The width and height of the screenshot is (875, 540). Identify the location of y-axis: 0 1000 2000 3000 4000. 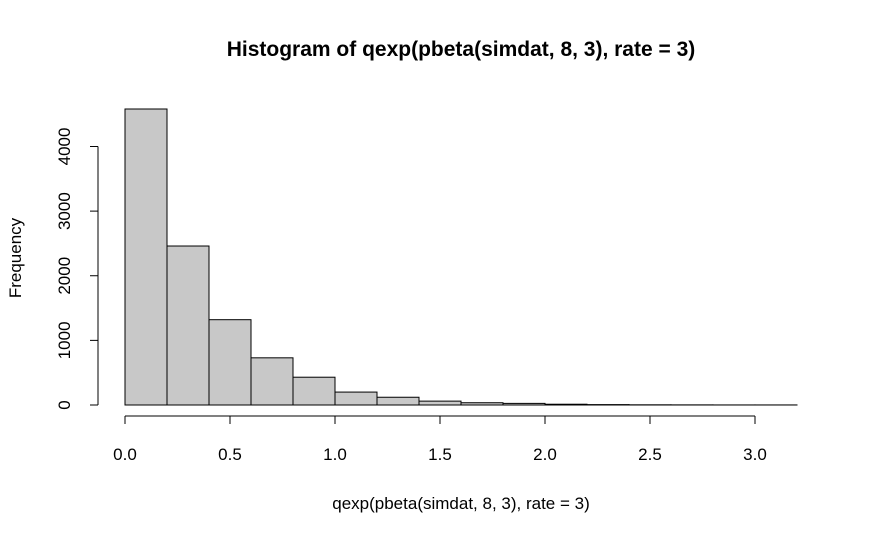
(77, 269).